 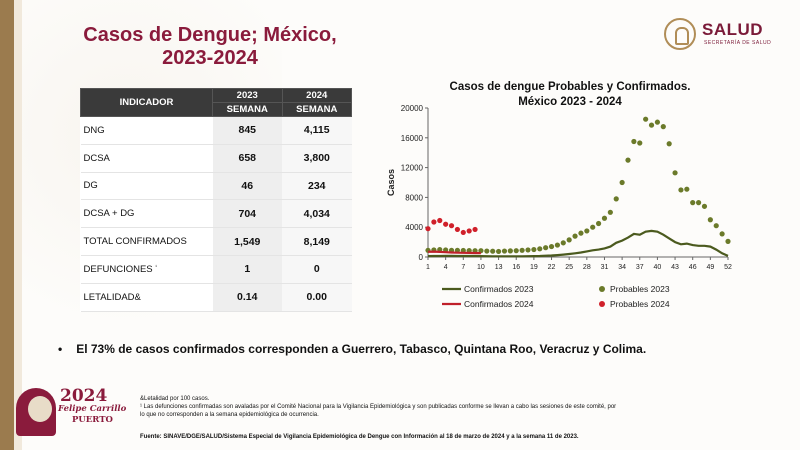 What do you see at coordinates (316, 95) in the screenshot?
I see `header-2024: 2024` at bounding box center [316, 95].